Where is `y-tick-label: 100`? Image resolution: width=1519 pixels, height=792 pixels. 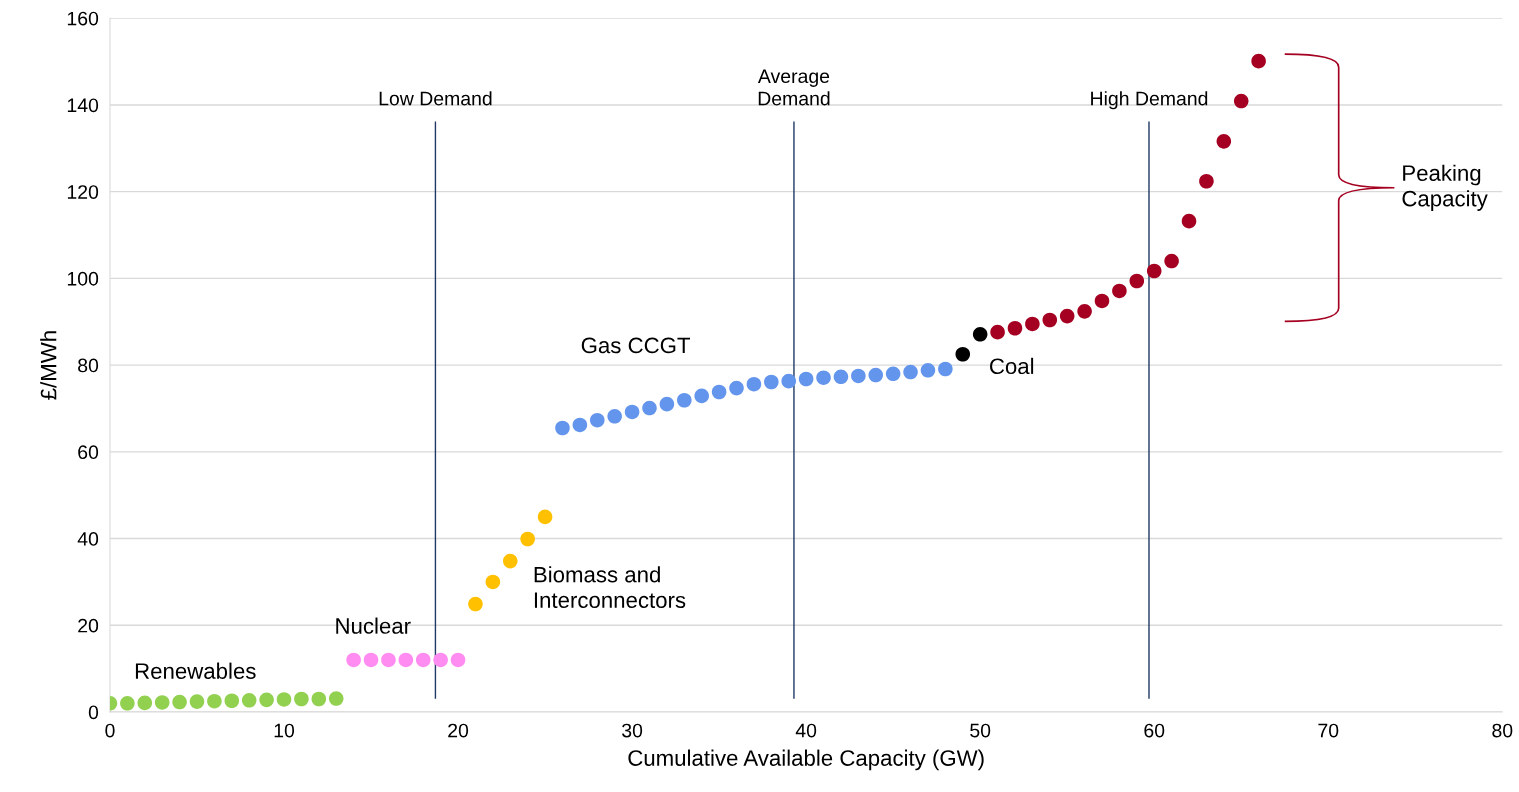 y-tick-label: 100 is located at coordinates (83, 278).